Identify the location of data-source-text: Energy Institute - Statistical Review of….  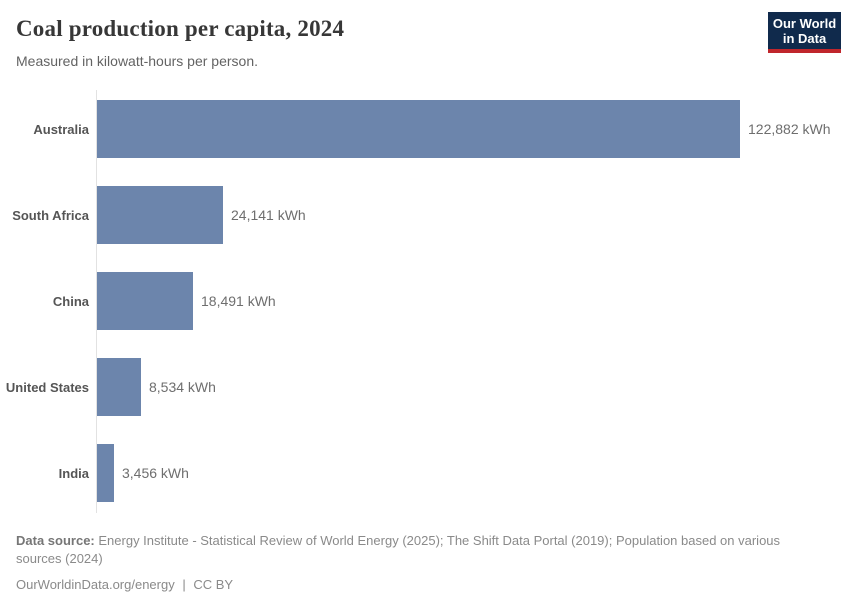
(398, 549).